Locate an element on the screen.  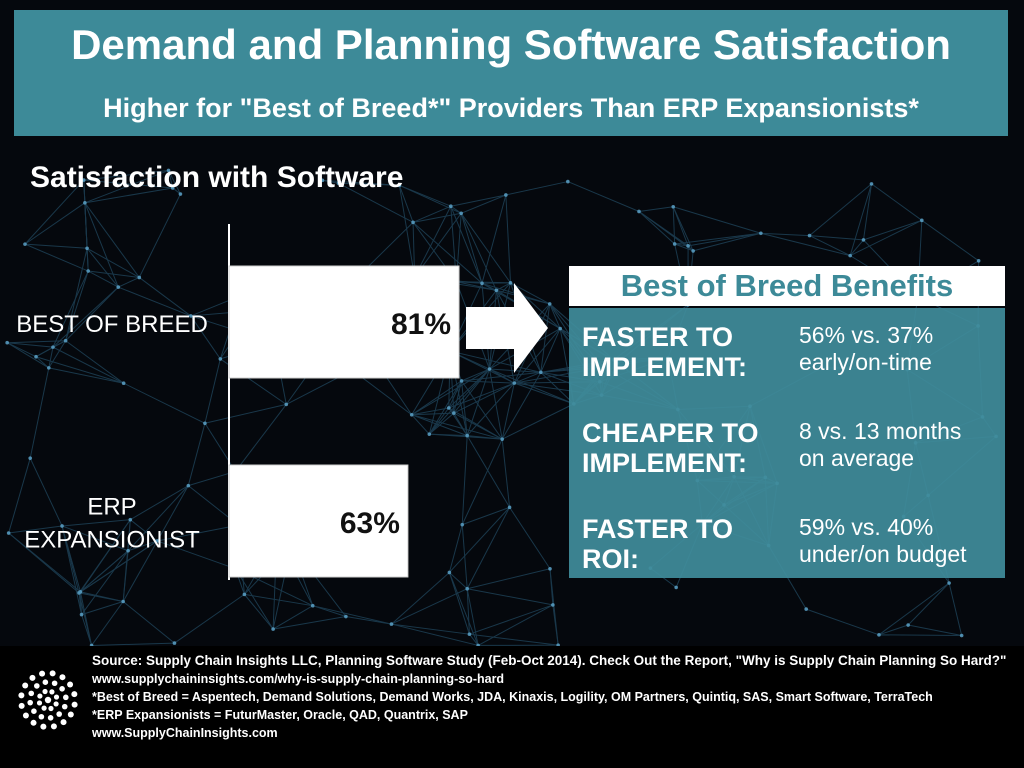
category-label: BEST OF BREED is located at coordinates (112, 324).